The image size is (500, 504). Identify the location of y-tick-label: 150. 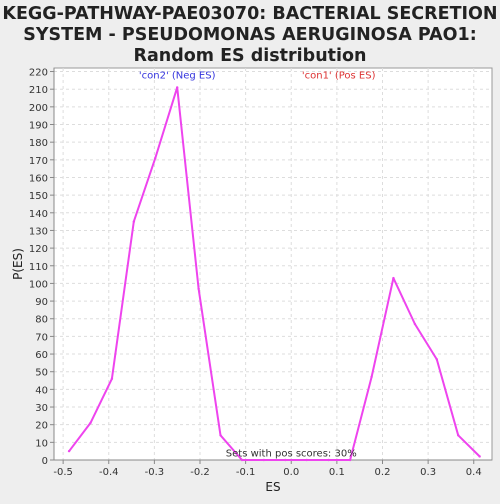
(38, 196).